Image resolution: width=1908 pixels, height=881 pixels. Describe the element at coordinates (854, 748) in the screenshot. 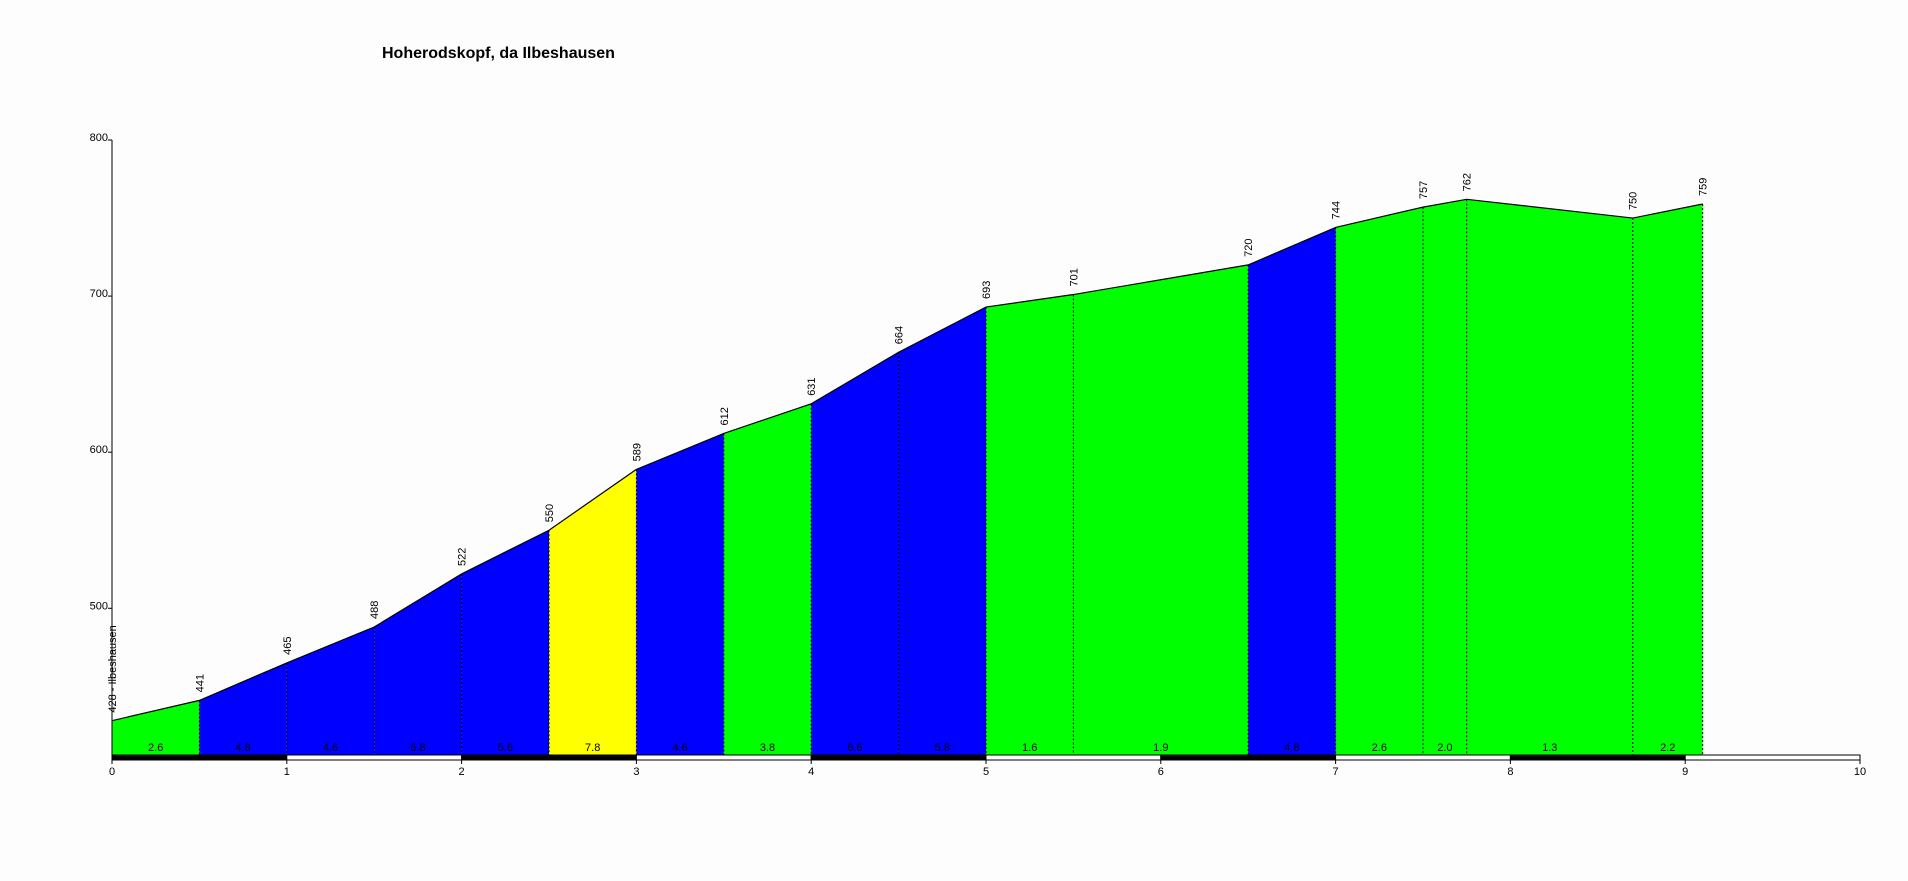

I see `grade-label: 6.6` at that location.